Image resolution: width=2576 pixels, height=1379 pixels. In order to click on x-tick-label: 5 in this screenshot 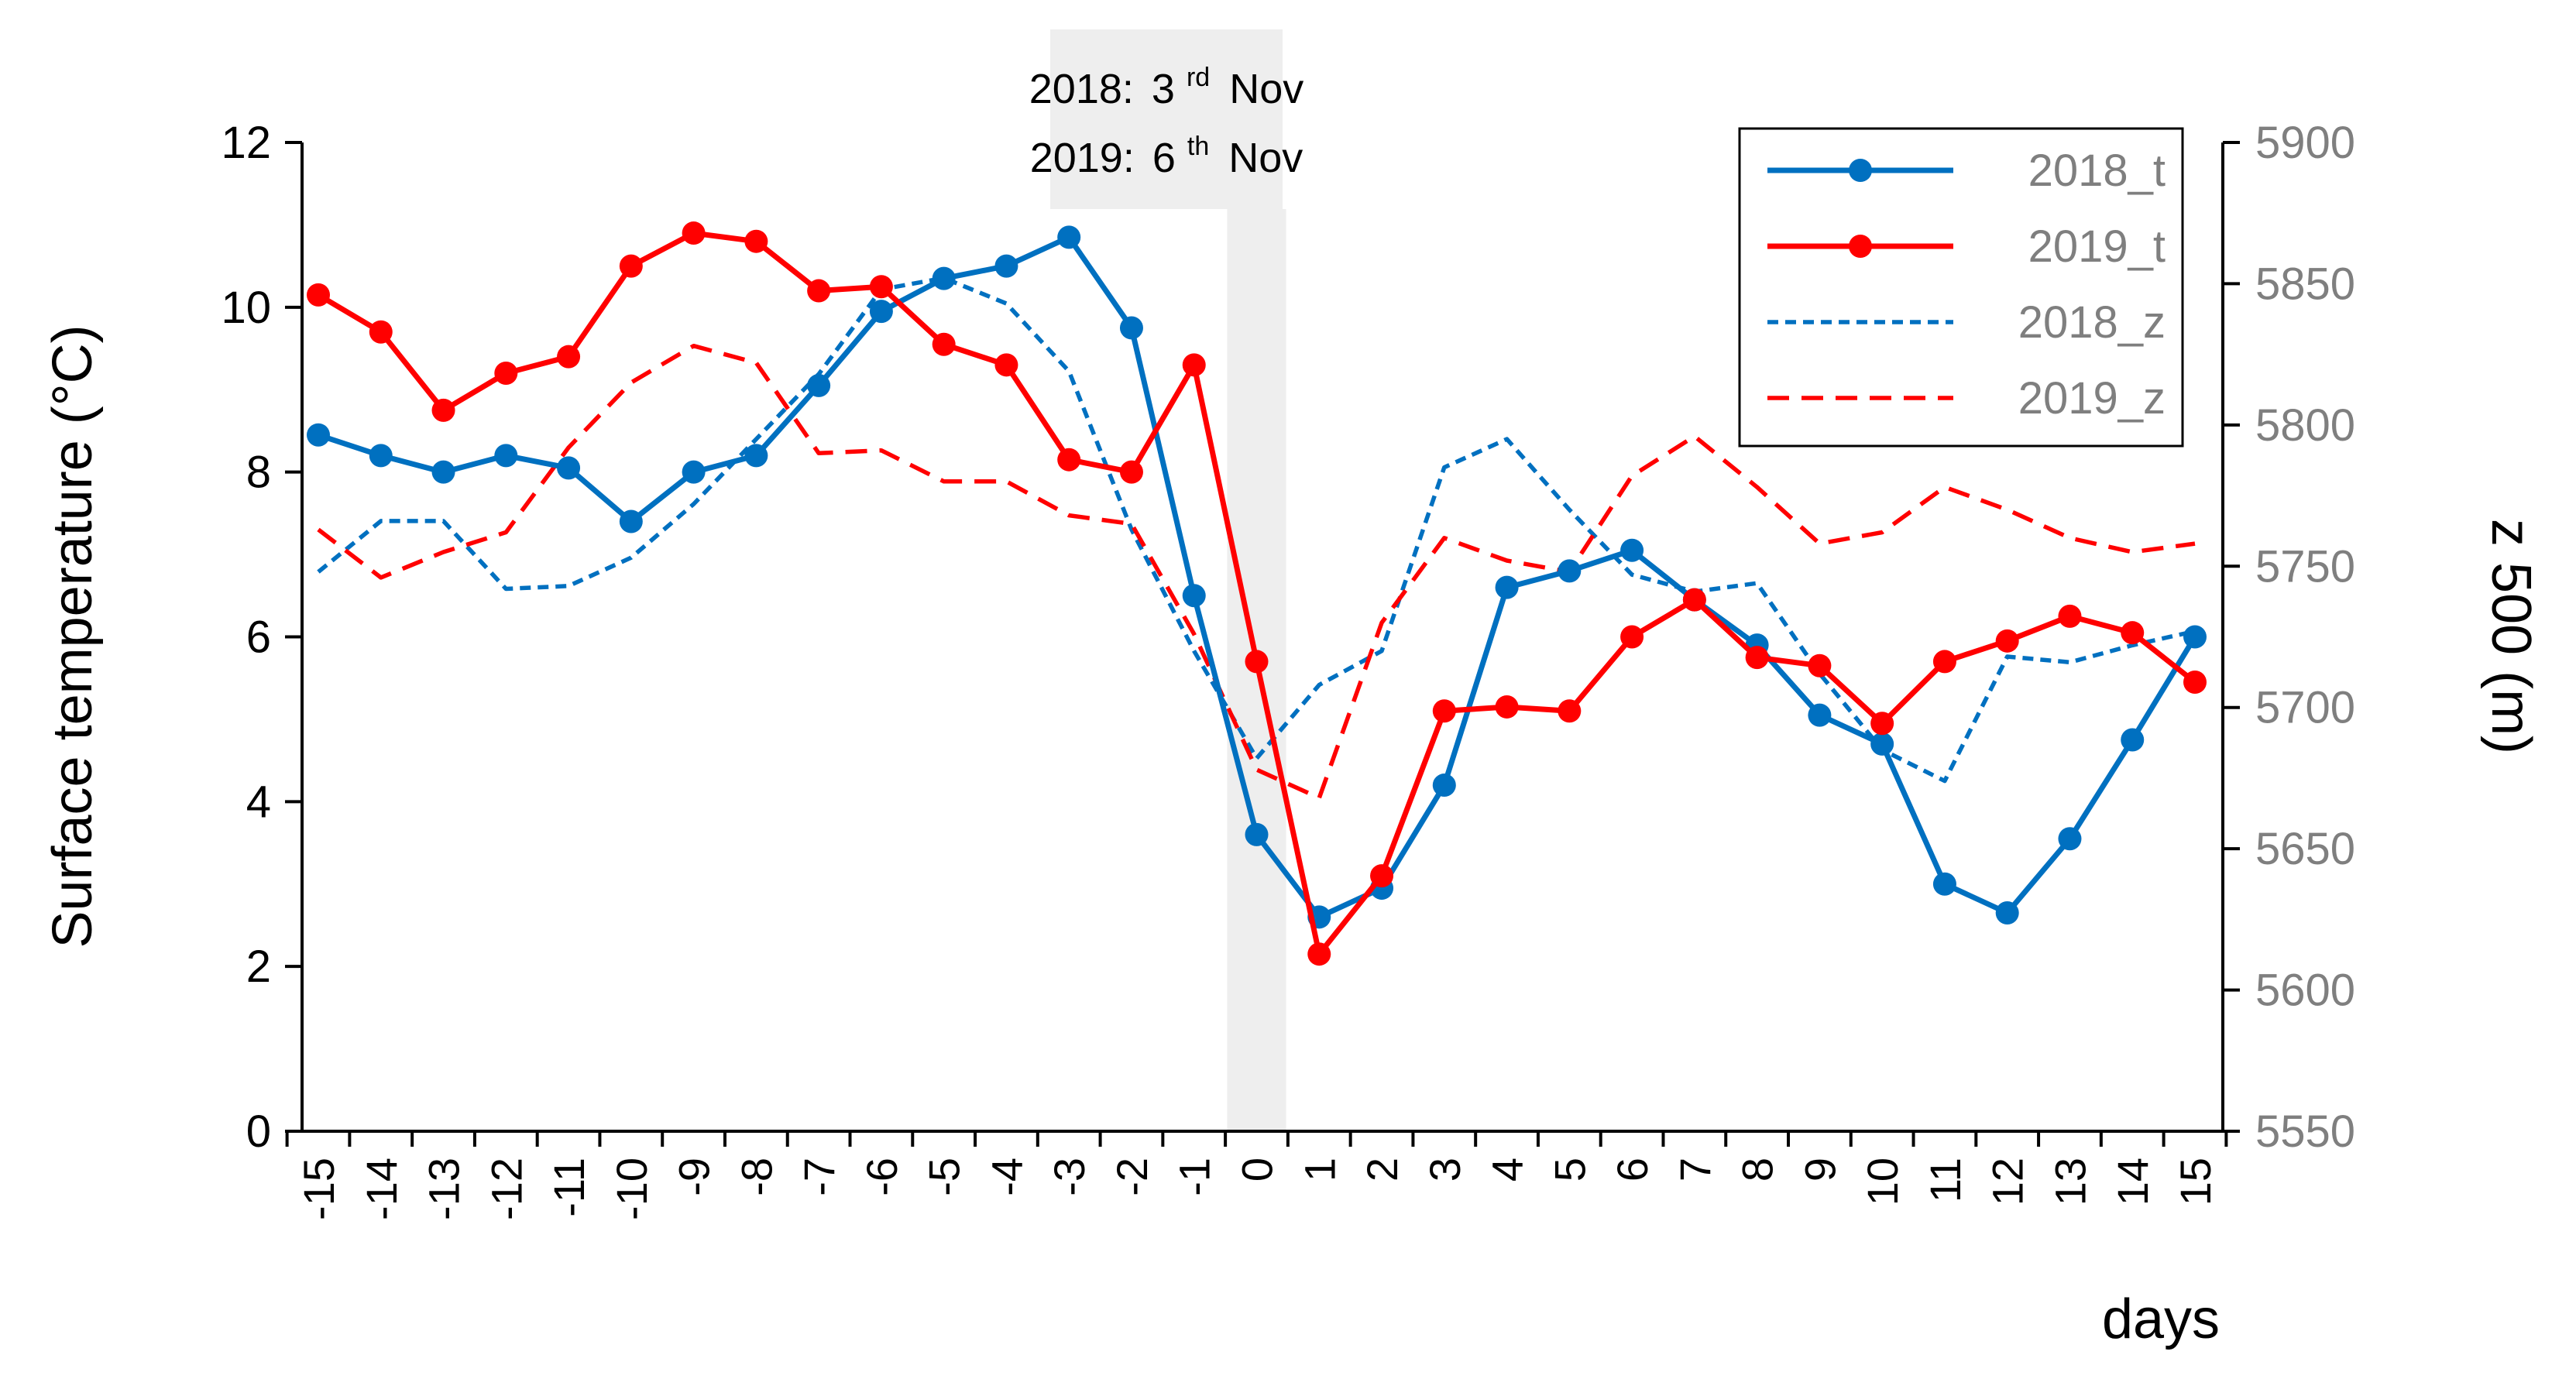, I will do `click(1569, 1170)`.